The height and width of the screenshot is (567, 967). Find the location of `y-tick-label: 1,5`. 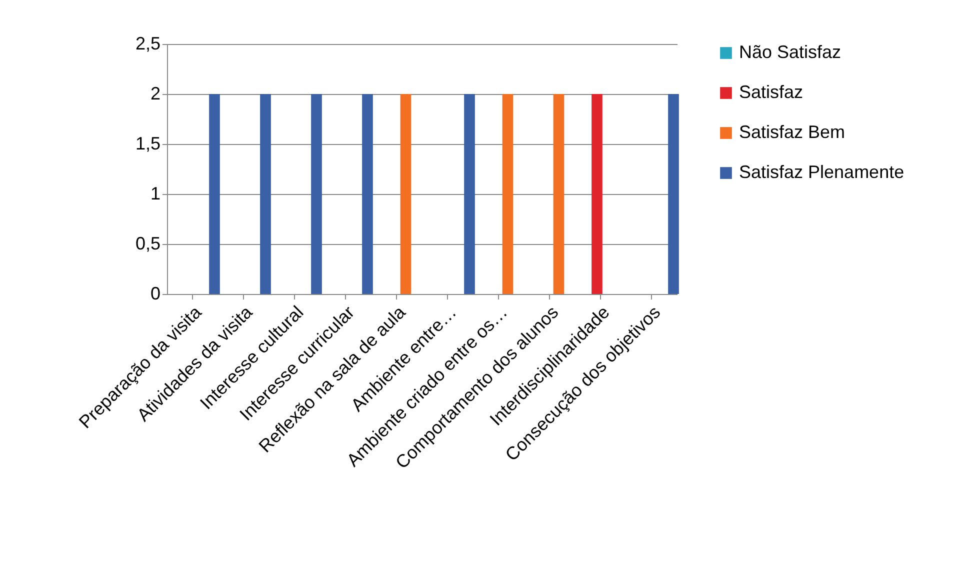

y-tick-label: 1,5 is located at coordinates (147, 144).